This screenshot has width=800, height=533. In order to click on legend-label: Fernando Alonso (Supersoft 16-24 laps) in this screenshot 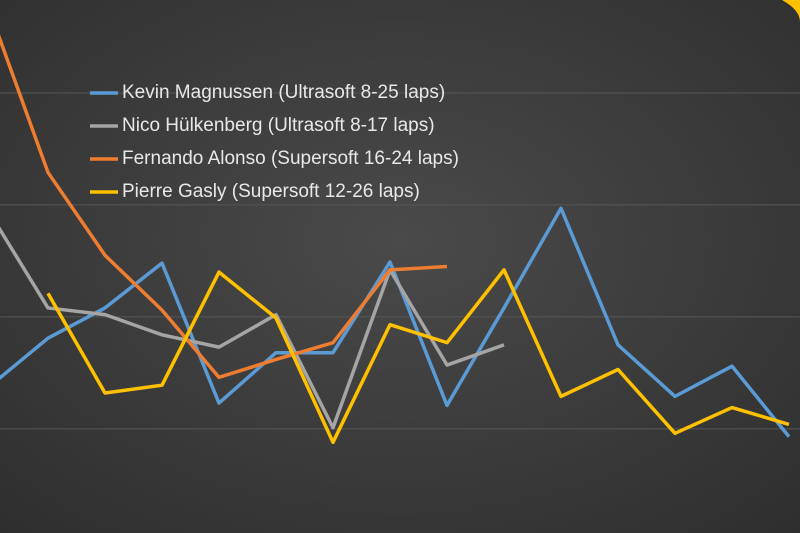, I will do `click(290, 158)`.